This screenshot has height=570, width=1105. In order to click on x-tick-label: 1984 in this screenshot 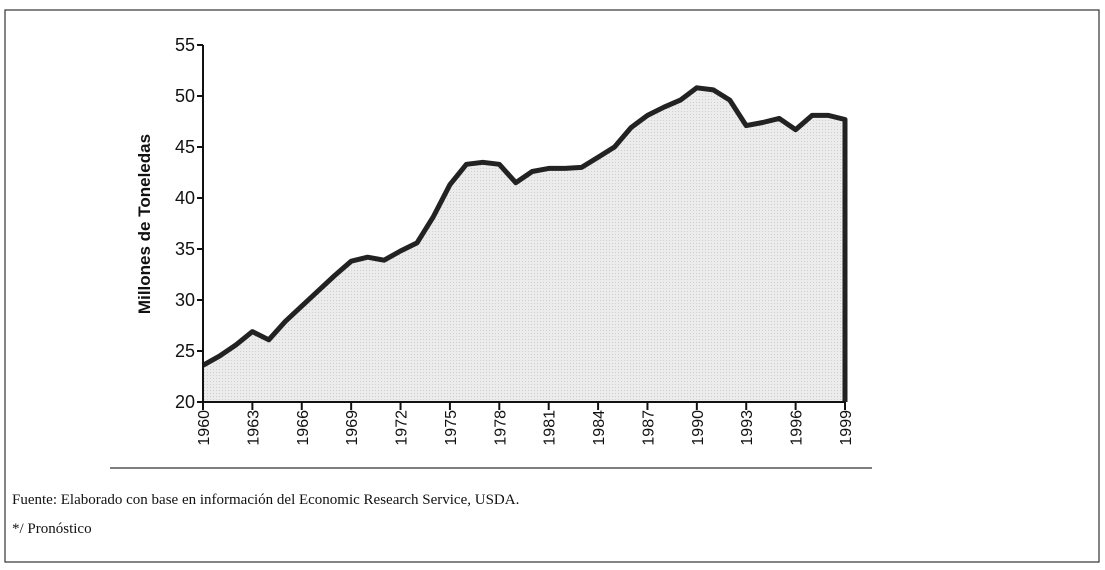, I will do `click(599, 428)`.